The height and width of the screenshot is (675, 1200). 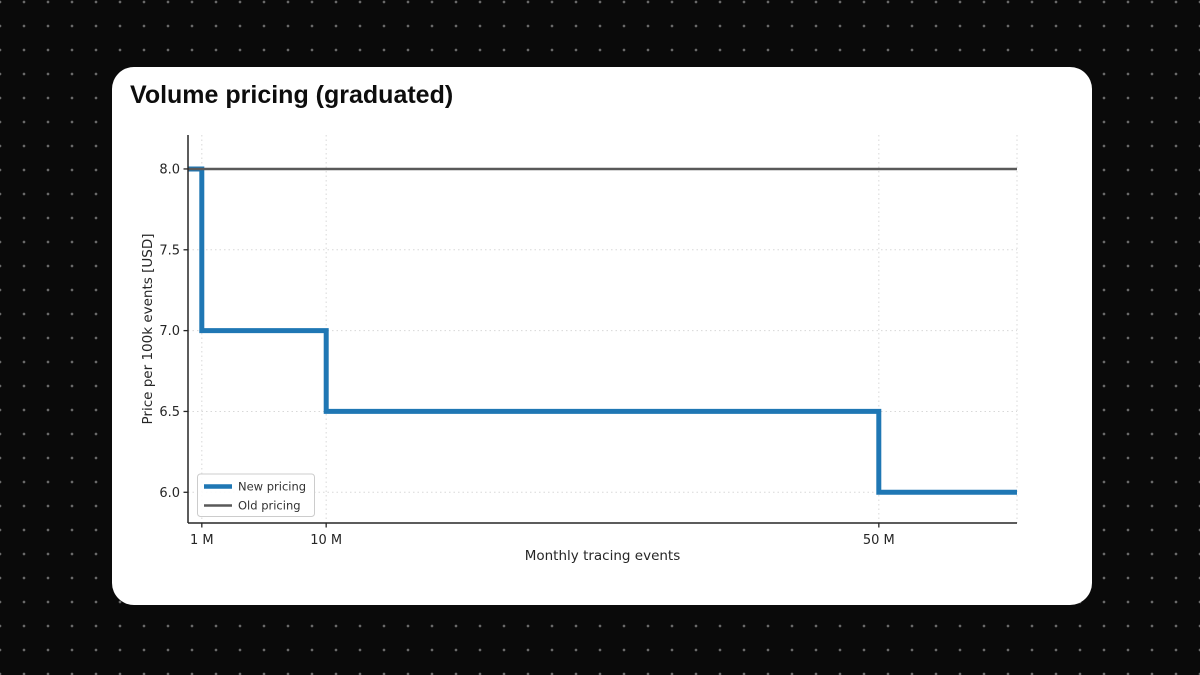 I want to click on y-tick-label: 6.5, so click(x=169, y=412).